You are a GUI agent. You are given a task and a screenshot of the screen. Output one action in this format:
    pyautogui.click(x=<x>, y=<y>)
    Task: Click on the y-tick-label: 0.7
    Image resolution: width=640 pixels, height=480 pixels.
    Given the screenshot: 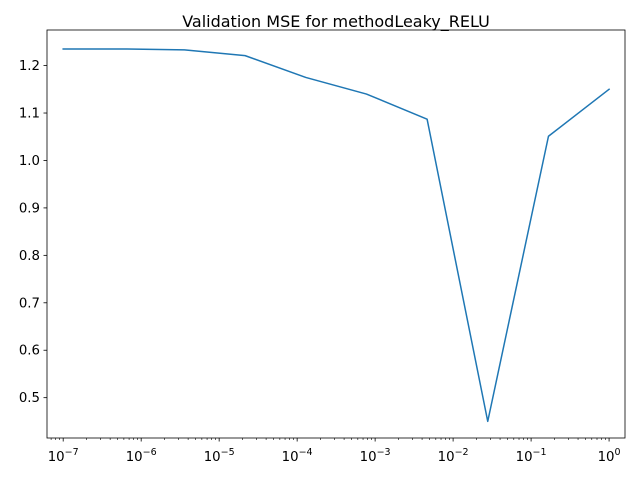 What is the action you would take?
    pyautogui.click(x=29, y=303)
    